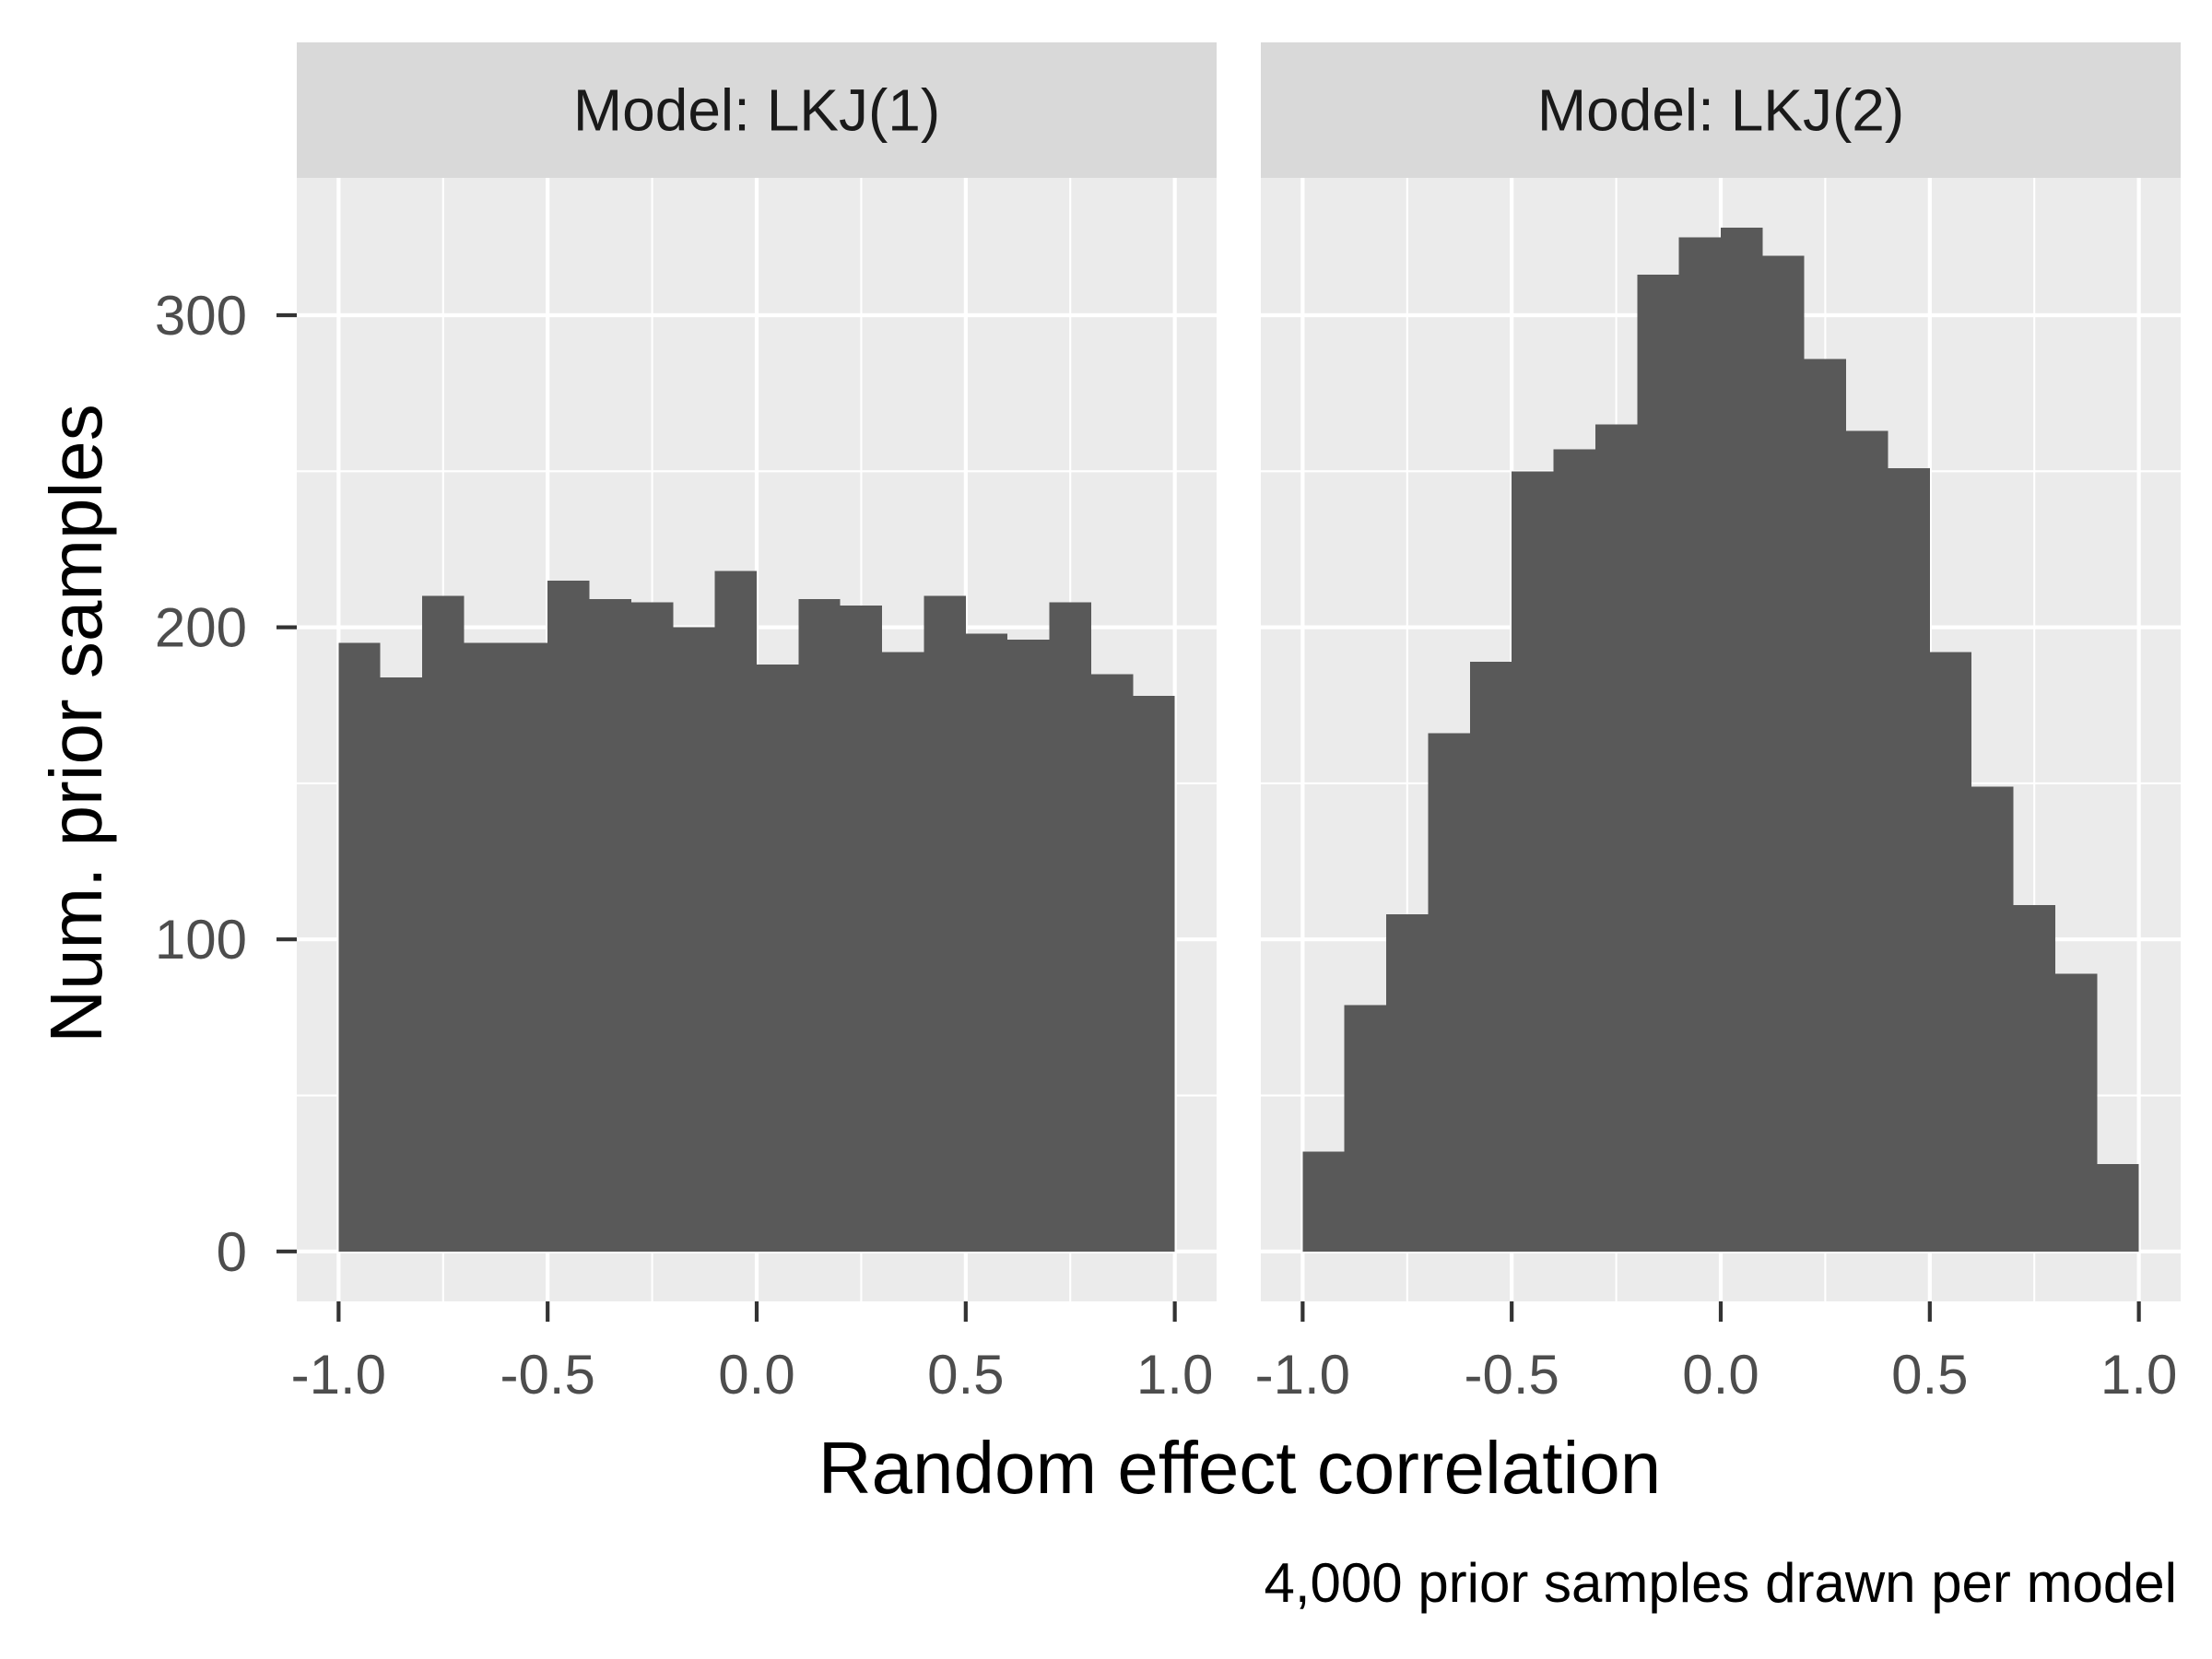 The height and width of the screenshot is (1659, 2212). I want to click on y-axis: 0 100 200 300, so click(226, 784).